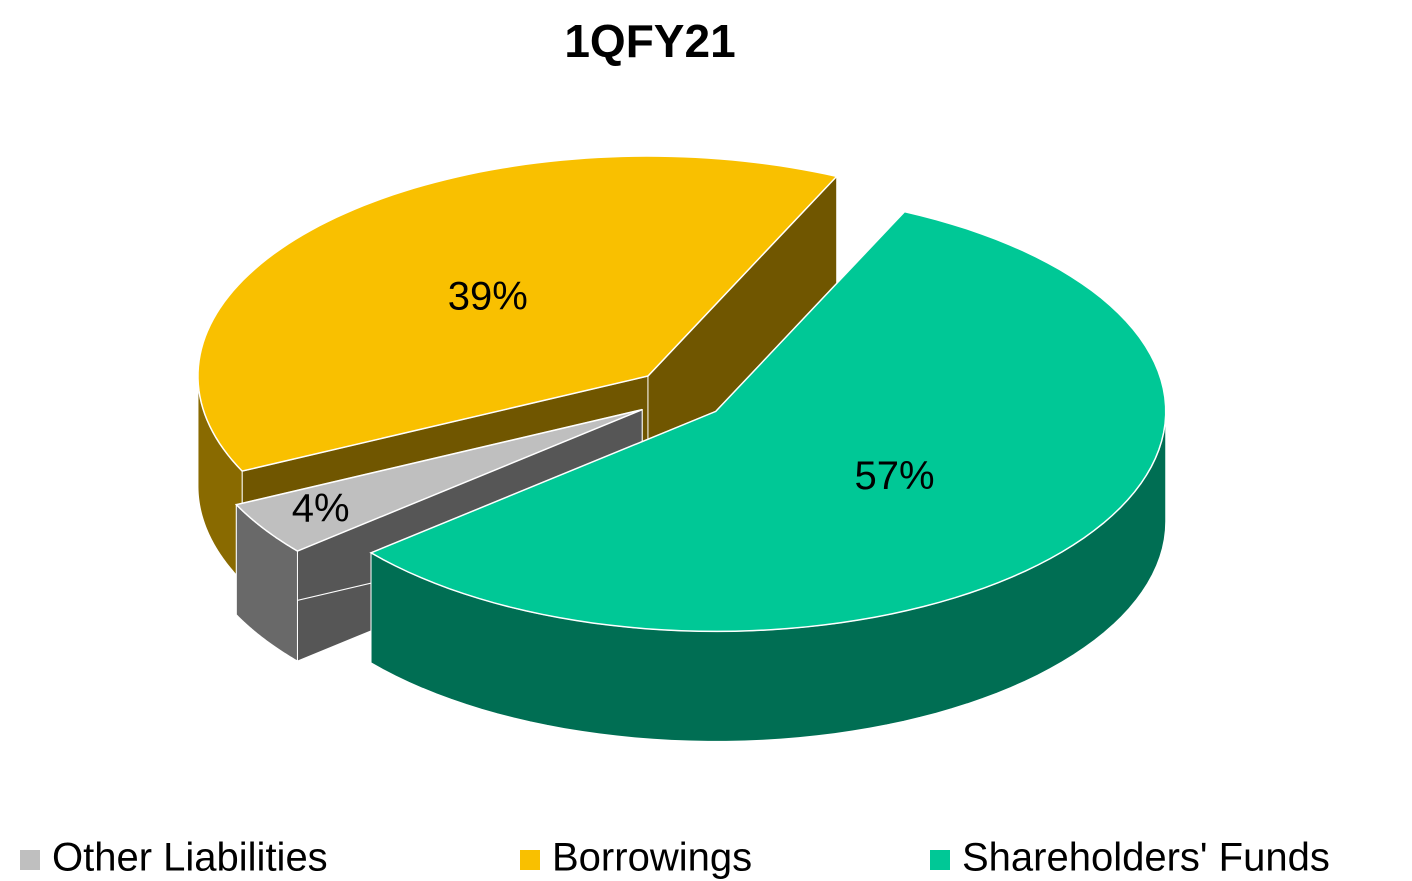  Describe the element at coordinates (649, 41) in the screenshot. I see `chart-title: 1QFY21` at that location.